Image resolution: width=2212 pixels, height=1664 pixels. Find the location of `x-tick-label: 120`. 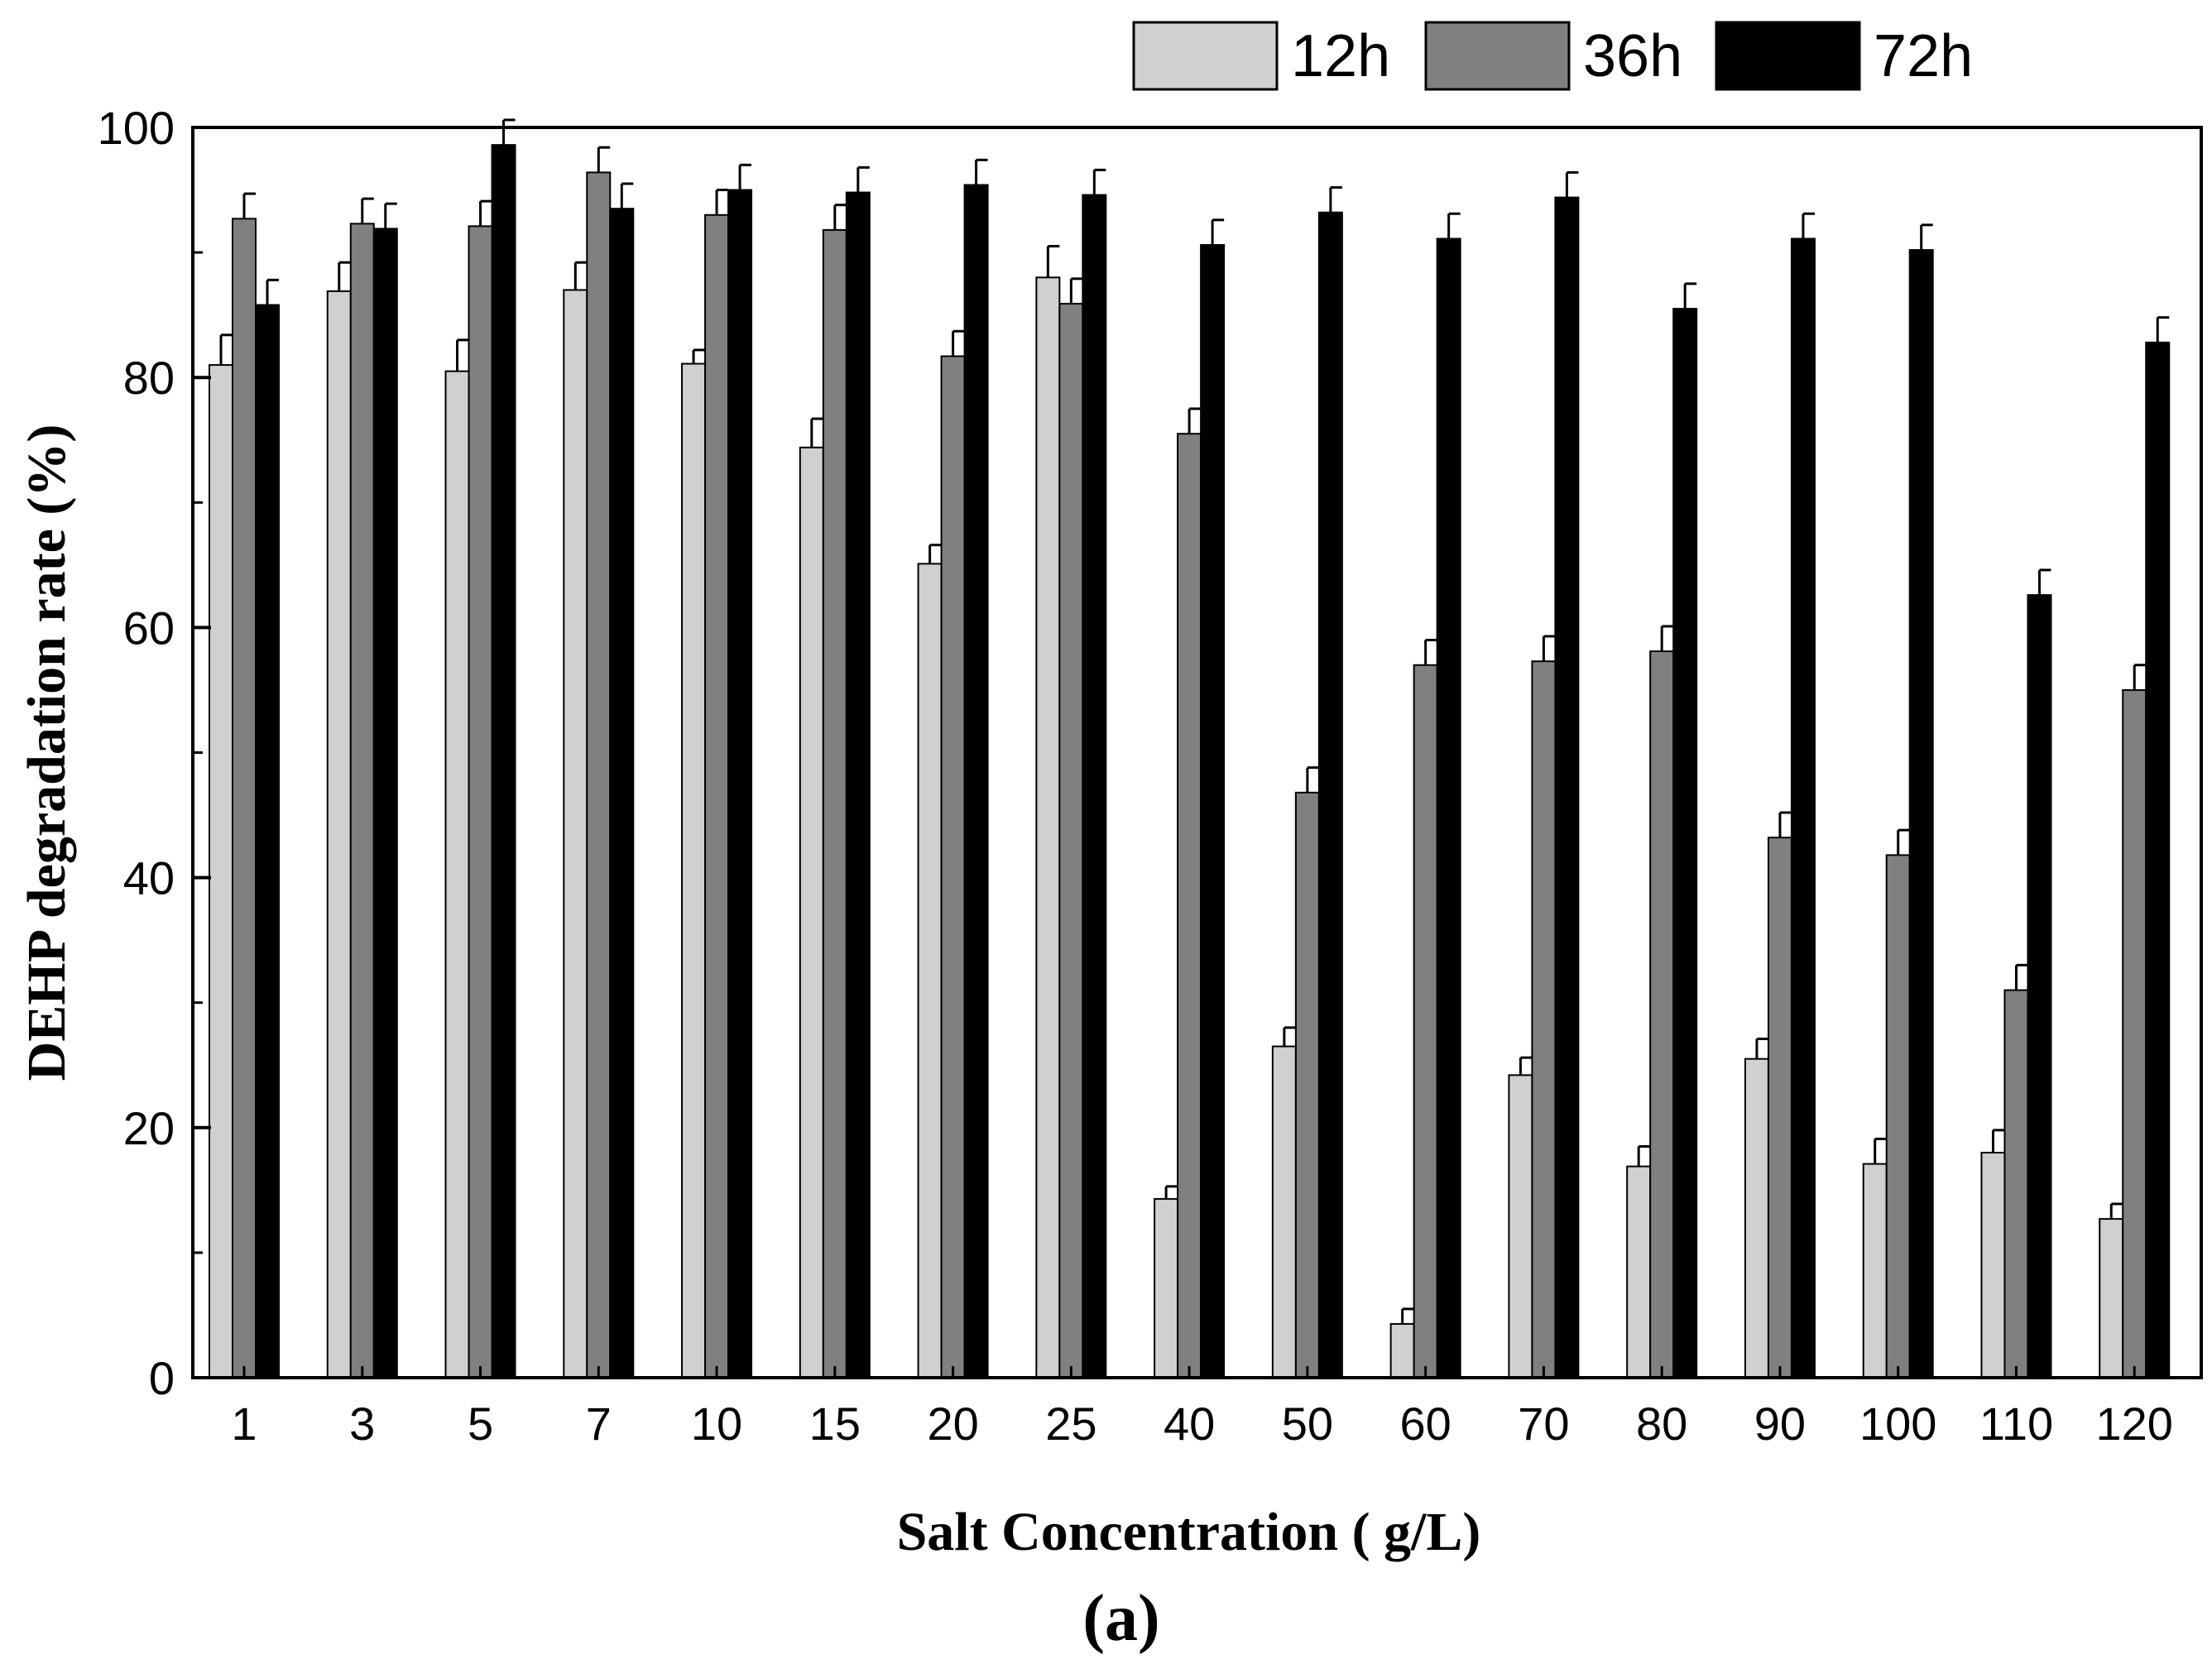

x-tick-label: 120 is located at coordinates (2134, 1424).